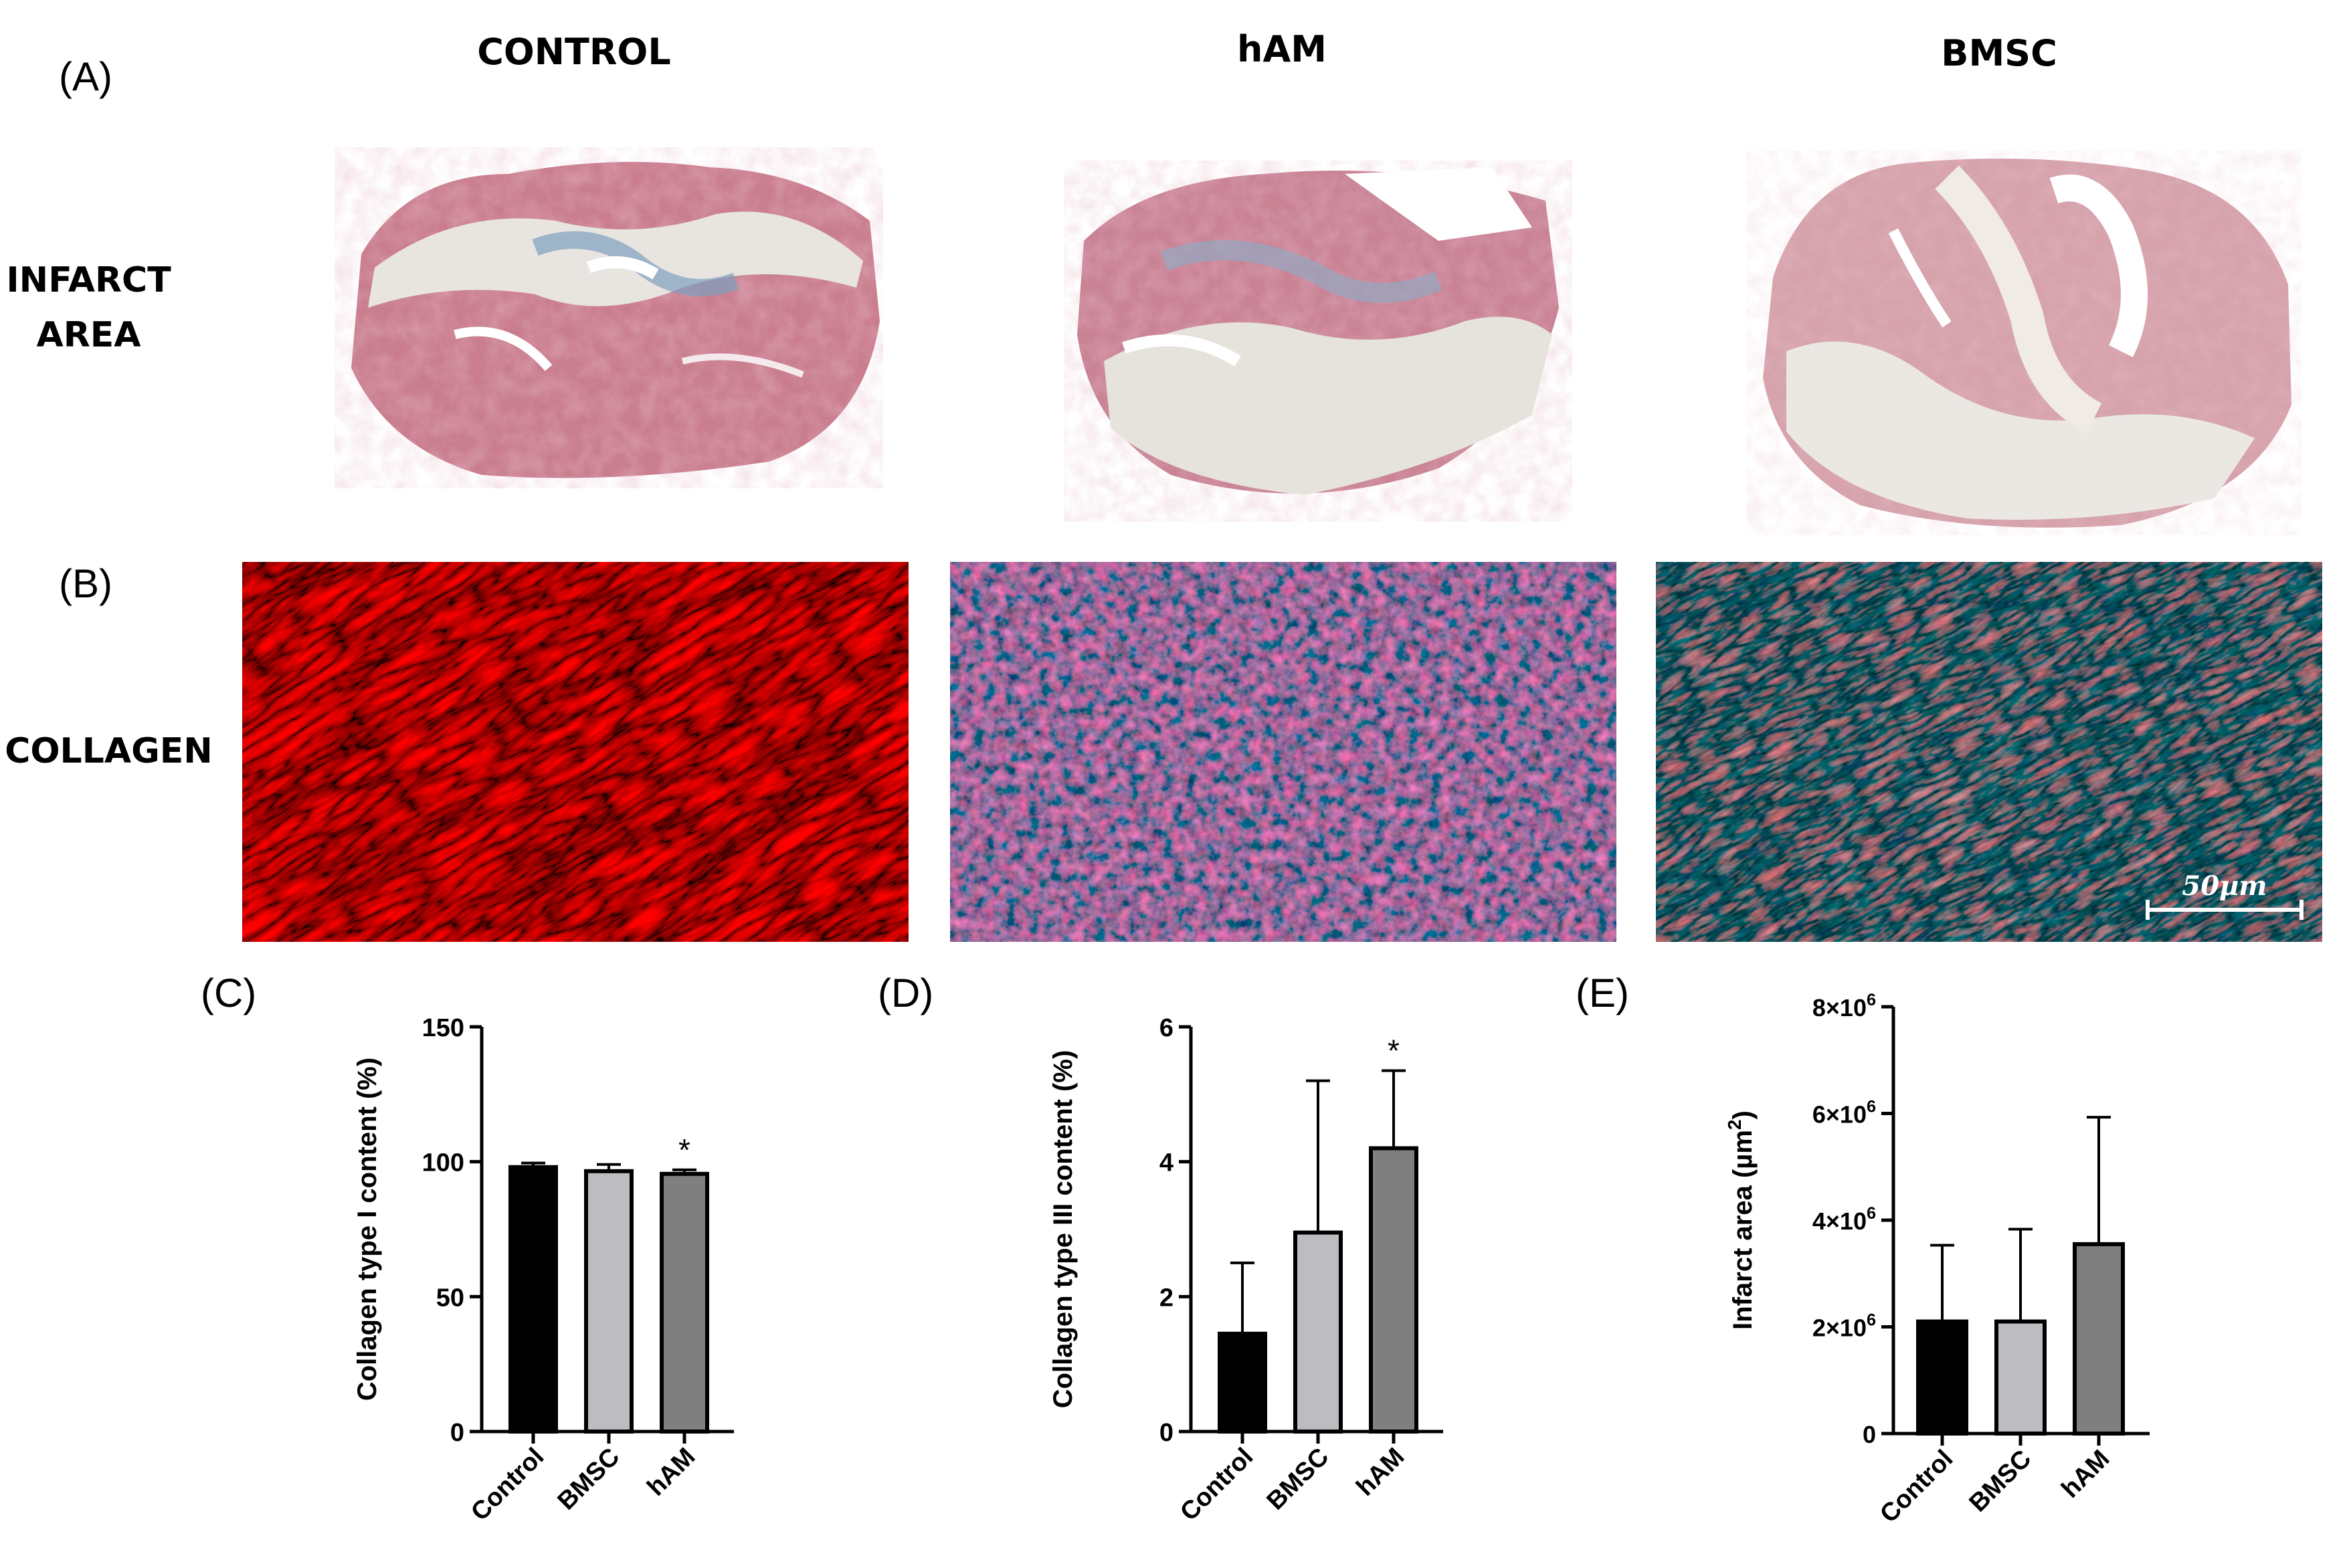 The image size is (2349, 1568). What do you see at coordinates (1166, 1028) in the screenshot?
I see `y-tick-label: 6` at bounding box center [1166, 1028].